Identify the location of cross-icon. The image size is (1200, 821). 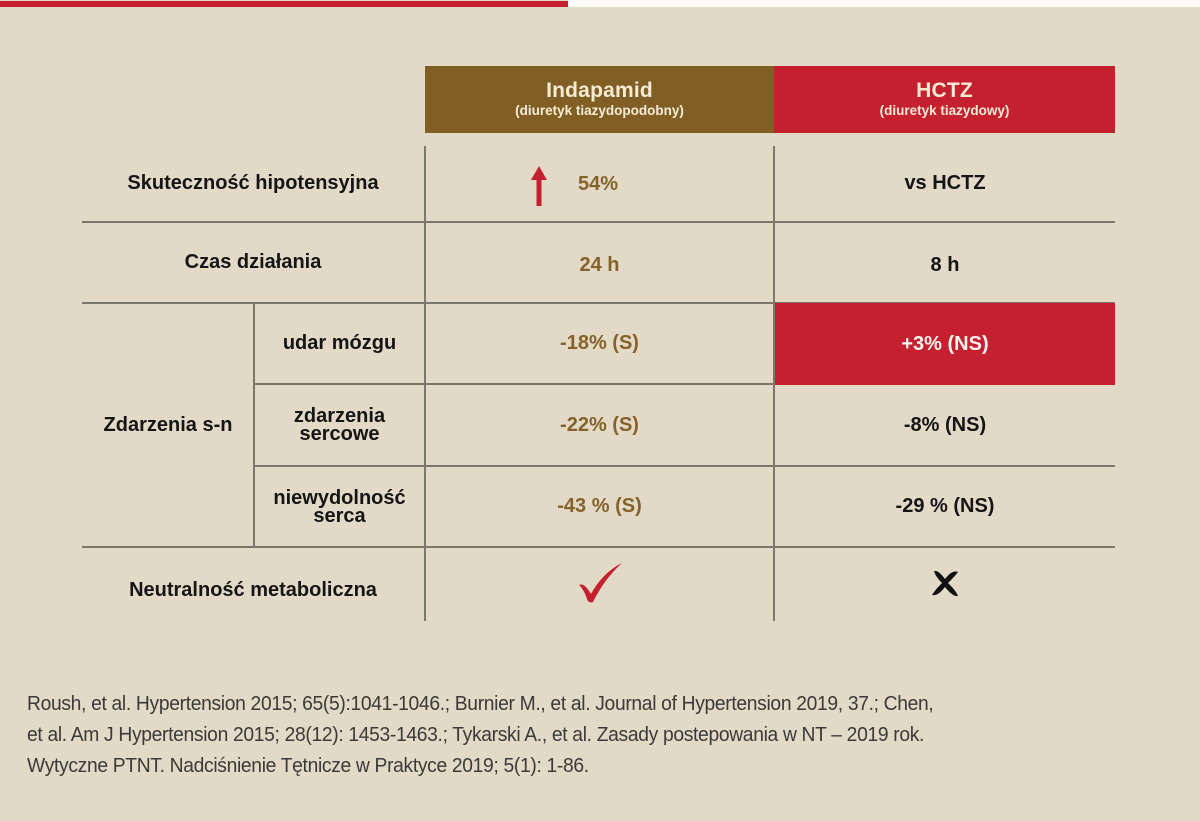
(945, 583).